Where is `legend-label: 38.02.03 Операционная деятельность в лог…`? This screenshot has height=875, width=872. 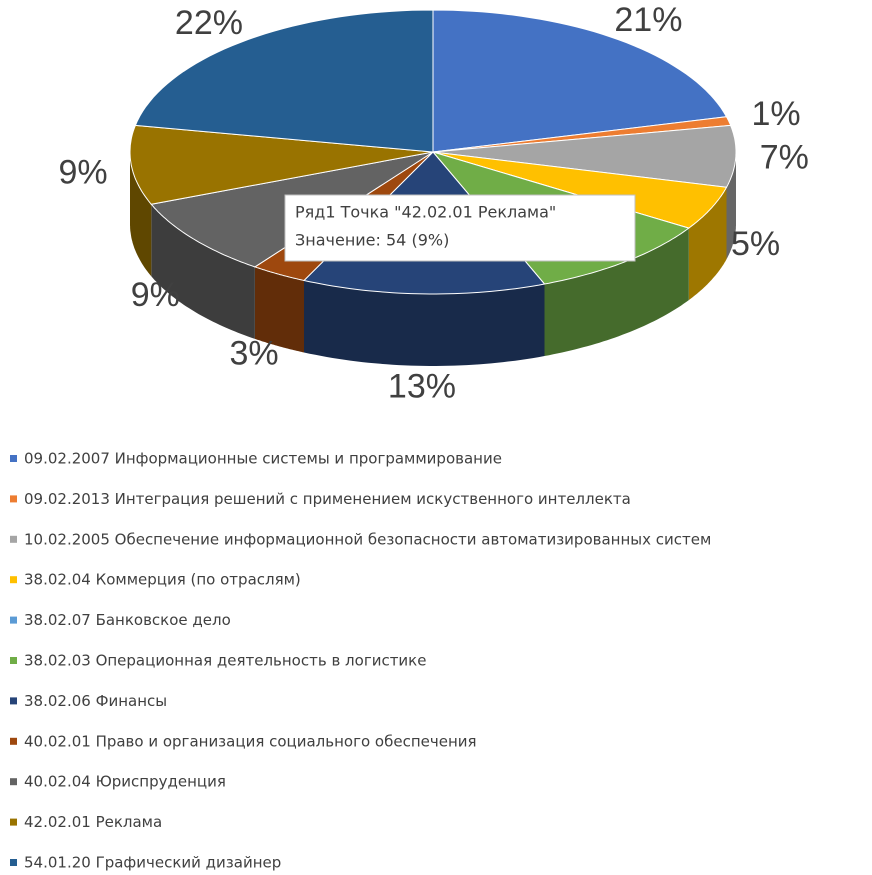 legend-label: 38.02.03 Операционная деятельность в лог… is located at coordinates (225, 661).